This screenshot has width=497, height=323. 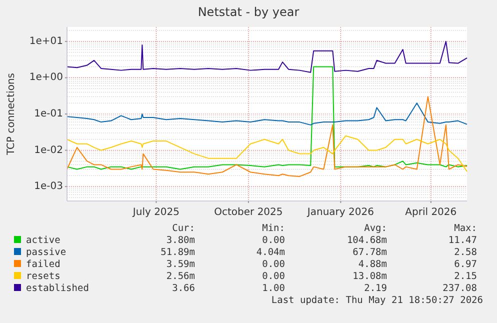 What do you see at coordinates (11, 114) in the screenshot?
I see `y-axis-title: TCP connections` at bounding box center [11, 114].